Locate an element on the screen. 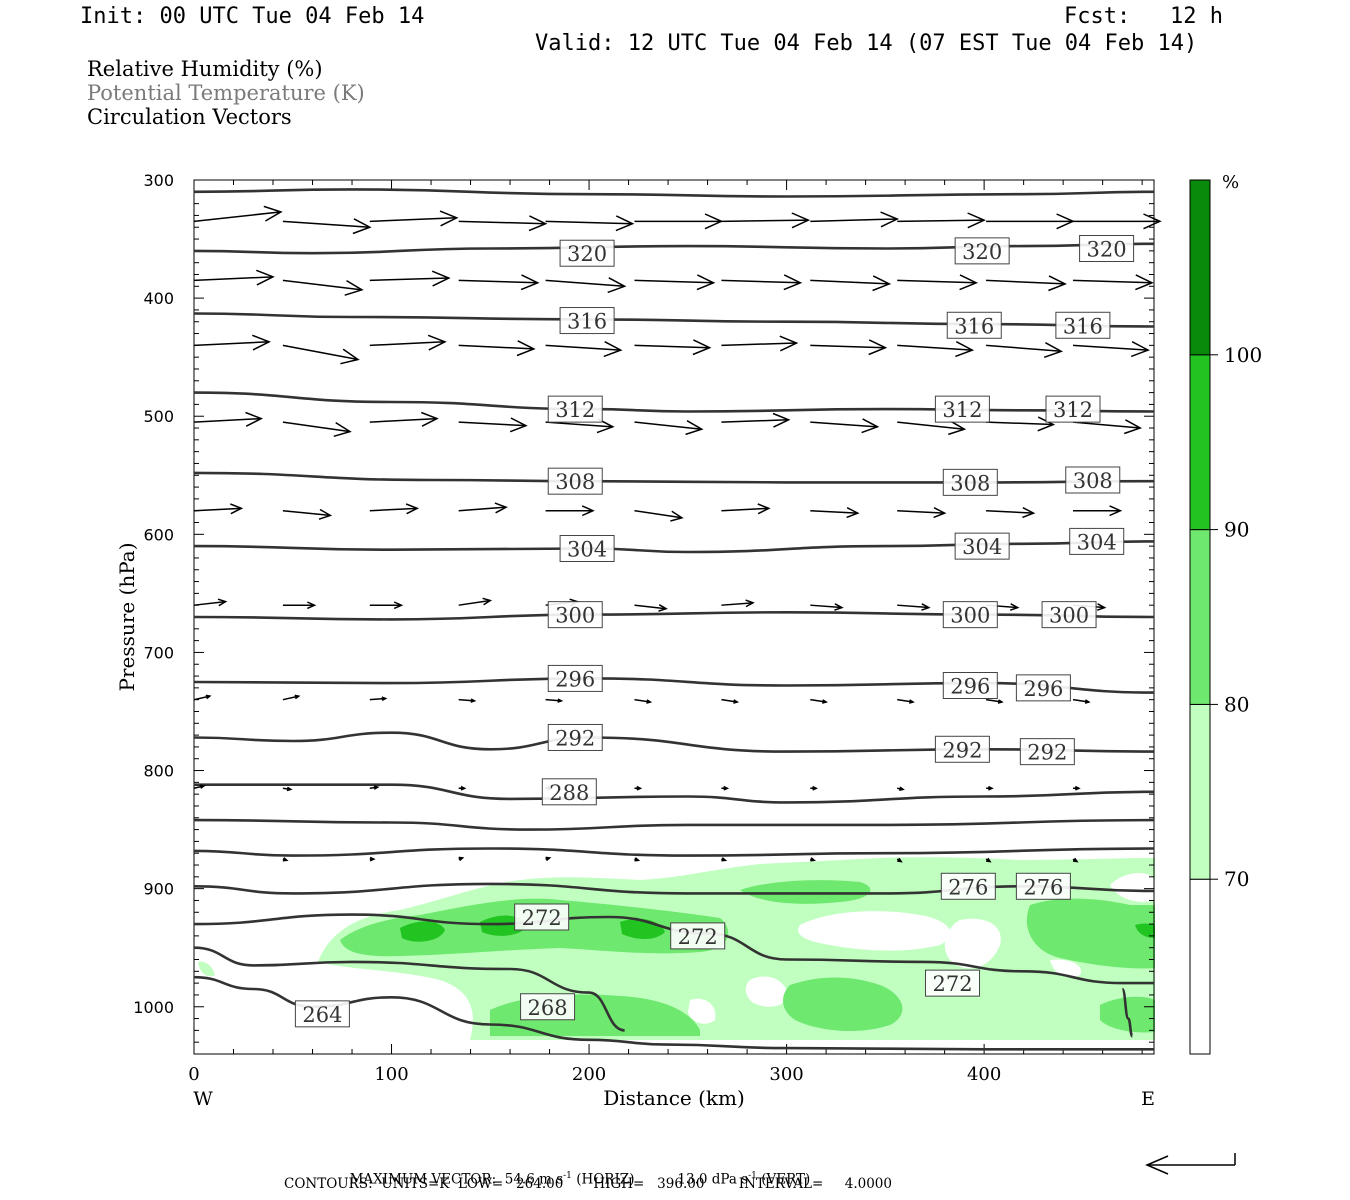 Image resolution: width=1350 pixels, height=1200 pixels. contour-label-268: 268 is located at coordinates (548, 1007).